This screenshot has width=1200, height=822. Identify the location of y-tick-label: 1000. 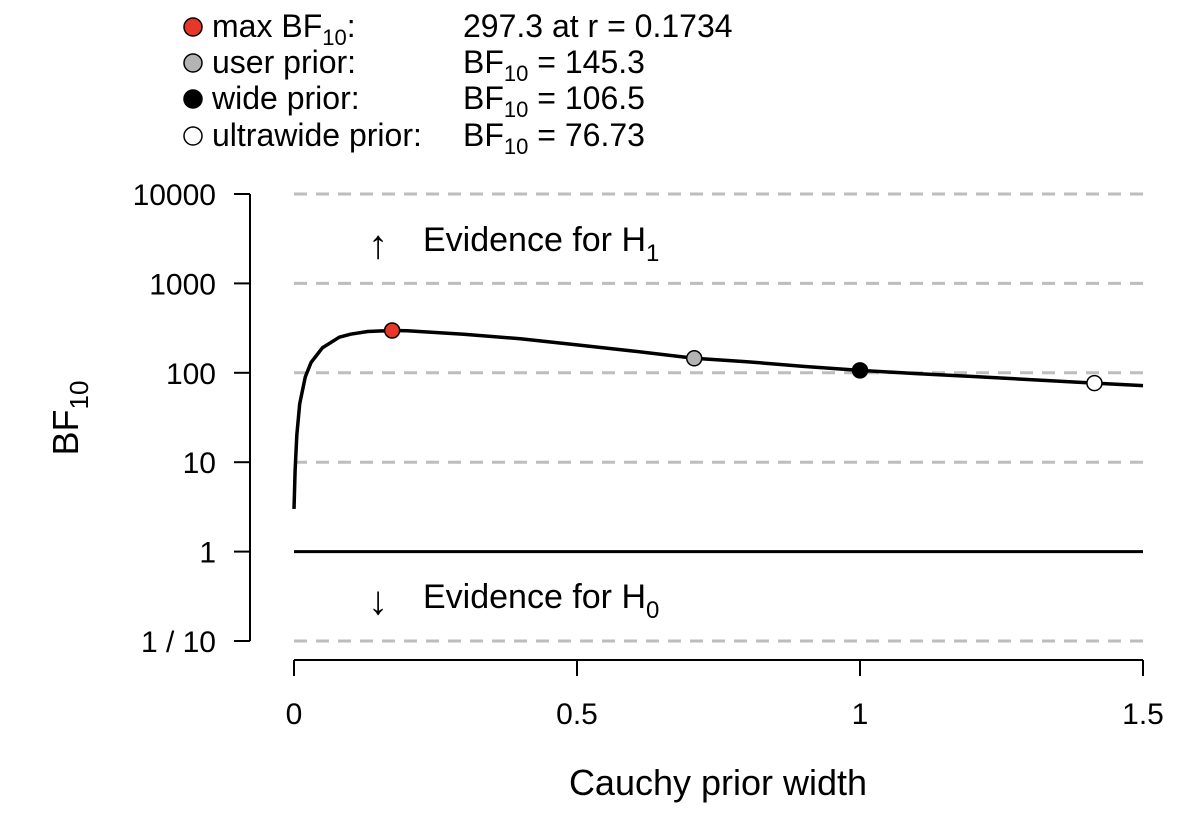
(182, 284).